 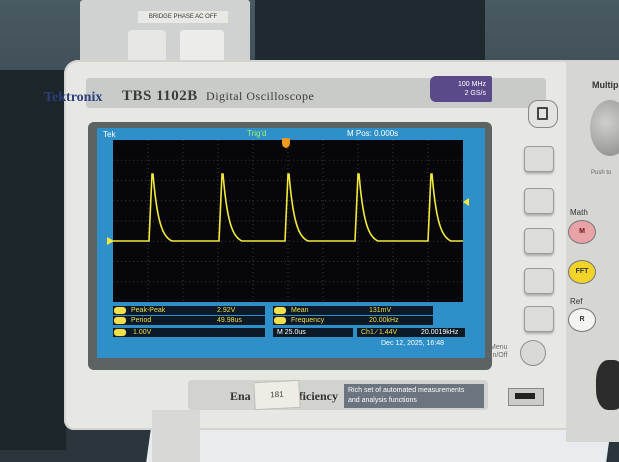 What do you see at coordinates (277, 395) in the screenshot?
I see `asset-sticker: 181` at bounding box center [277, 395].